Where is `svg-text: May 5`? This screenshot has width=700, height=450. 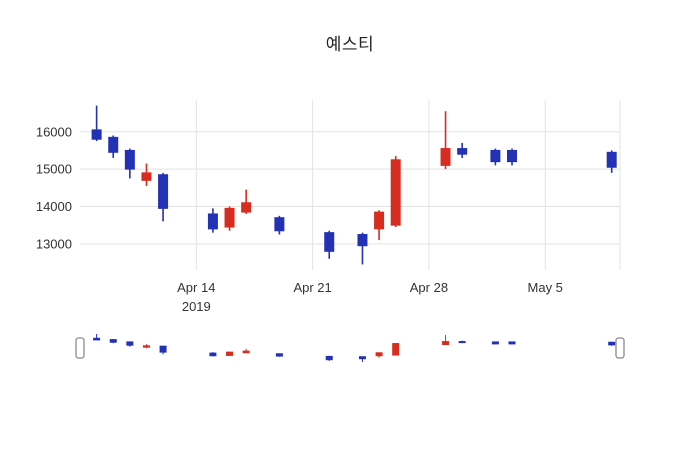
svg-text: May 5 is located at coordinates (545, 287).